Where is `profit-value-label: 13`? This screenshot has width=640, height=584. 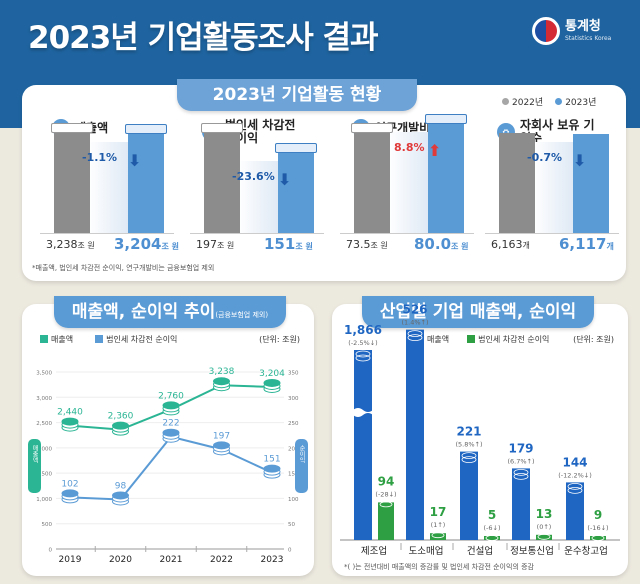
profit-value-label: 13 is located at coordinates (544, 514).